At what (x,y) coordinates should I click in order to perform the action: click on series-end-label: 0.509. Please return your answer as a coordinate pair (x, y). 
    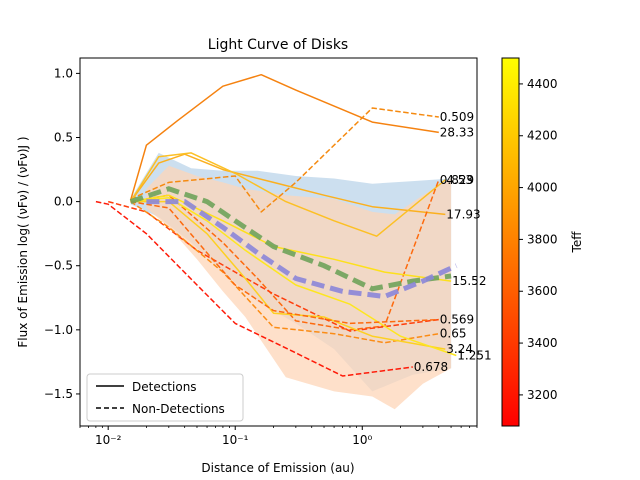
    Looking at the image, I should click on (457, 117).